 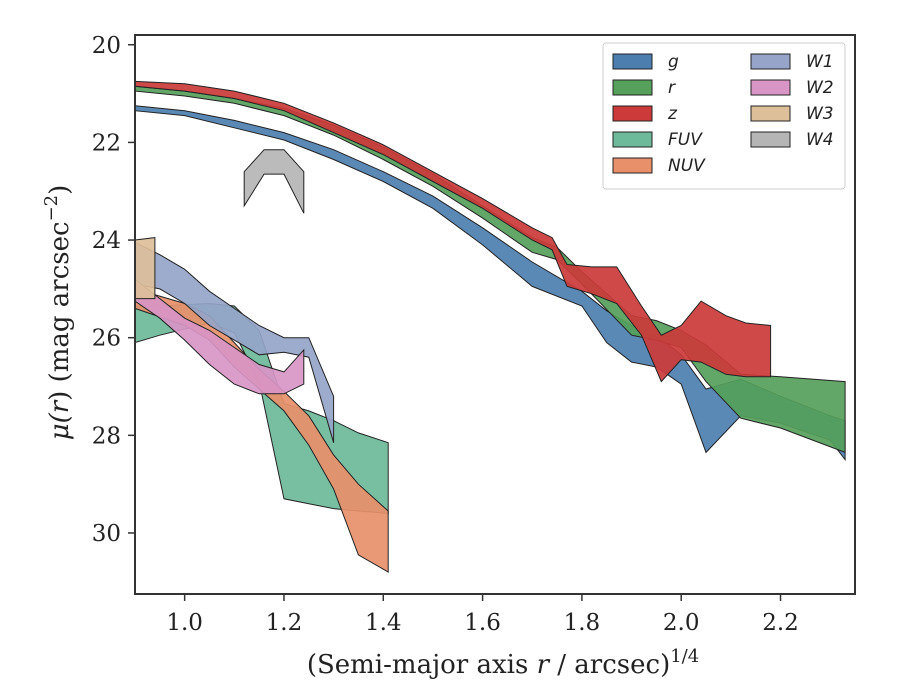 What do you see at coordinates (632, 113) in the screenshot?
I see `legend-swatch-z` at bounding box center [632, 113].